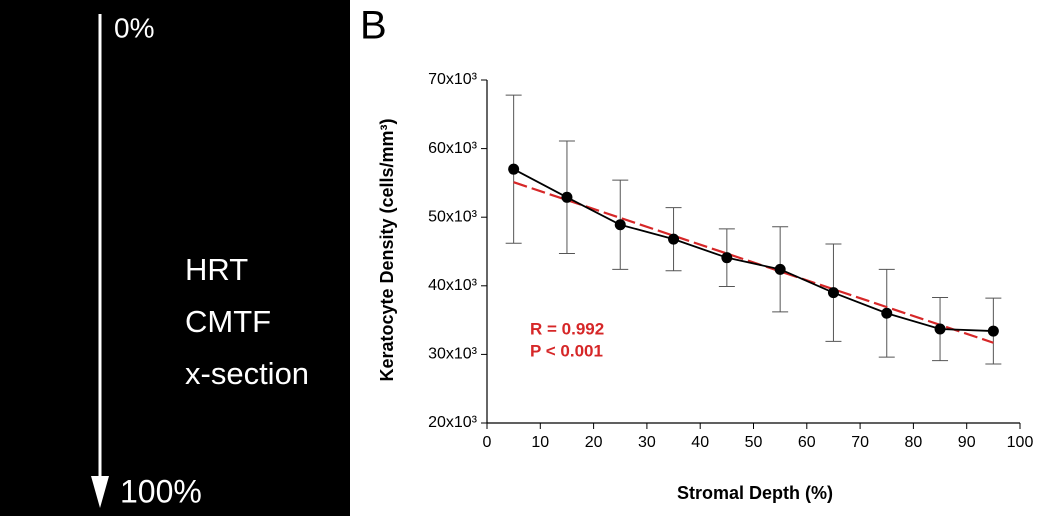 This screenshot has width=1050, height=521. What do you see at coordinates (216, 269) in the screenshot?
I see `caption: HRT` at bounding box center [216, 269].